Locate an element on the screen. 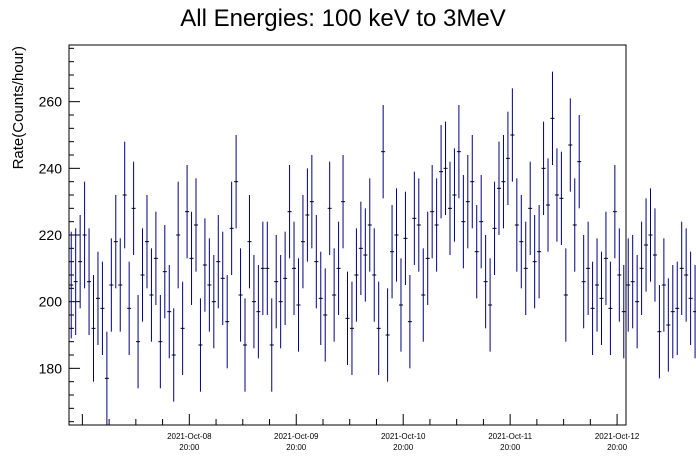 The height and width of the screenshot is (472, 696). x-tick-label-date: 2021-Oct-09 is located at coordinates (296, 436).